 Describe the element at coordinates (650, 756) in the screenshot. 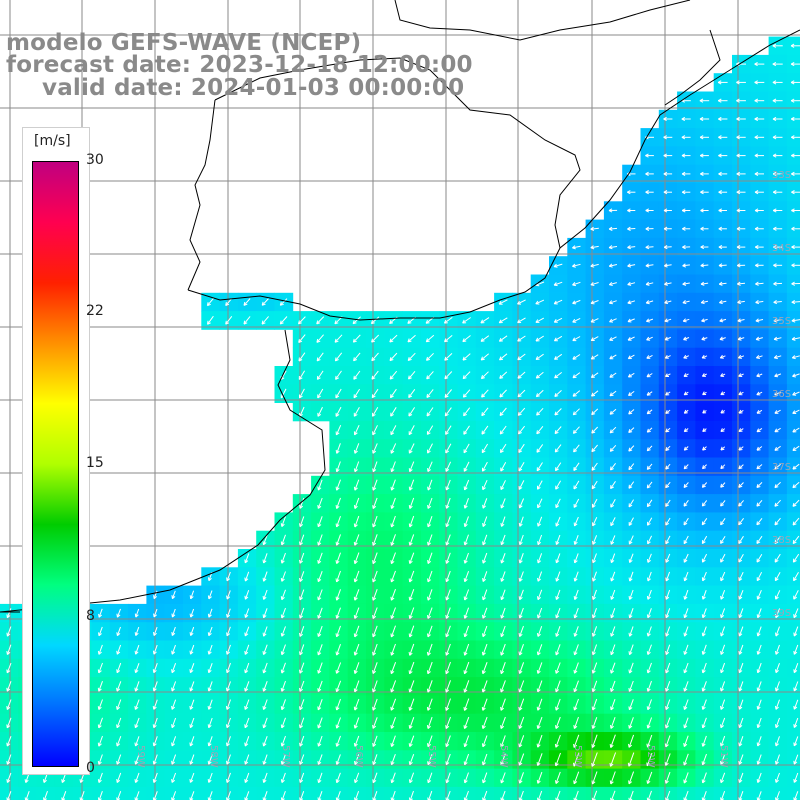

I see `lon-label: 52W` at that location.